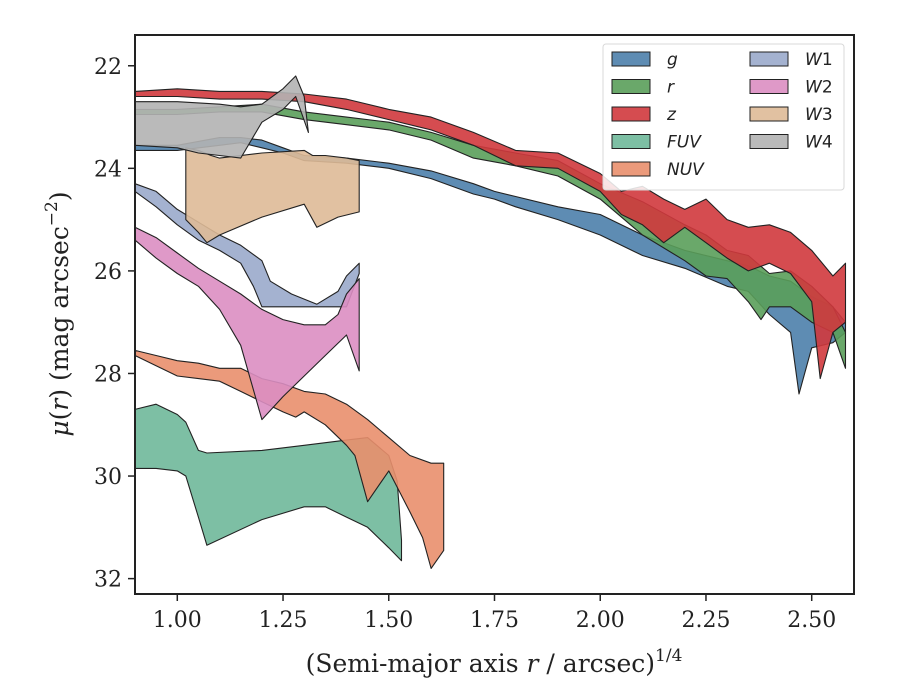  What do you see at coordinates (247, 323) in the screenshot?
I see `area-W2` at bounding box center [247, 323].